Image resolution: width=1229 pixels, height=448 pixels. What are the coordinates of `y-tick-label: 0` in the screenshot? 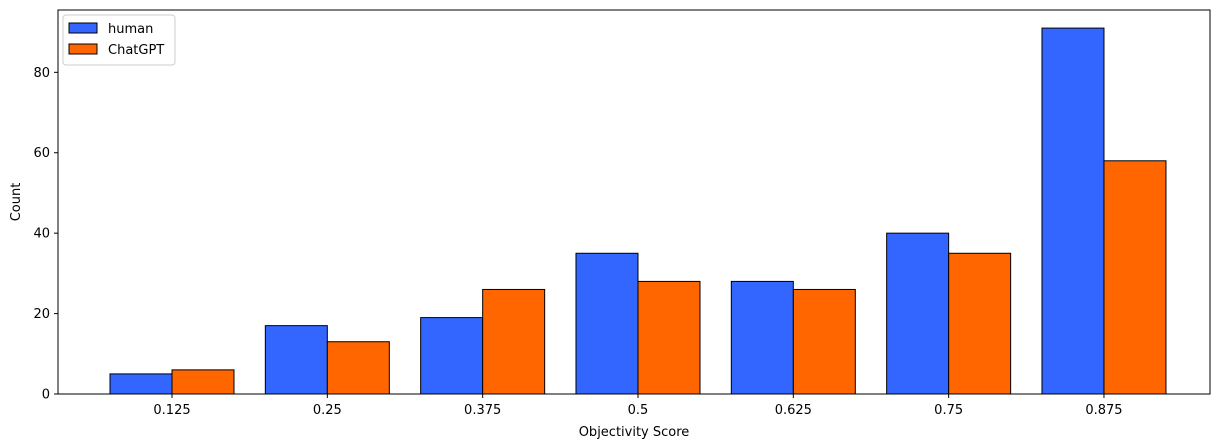 It's located at (46, 395).